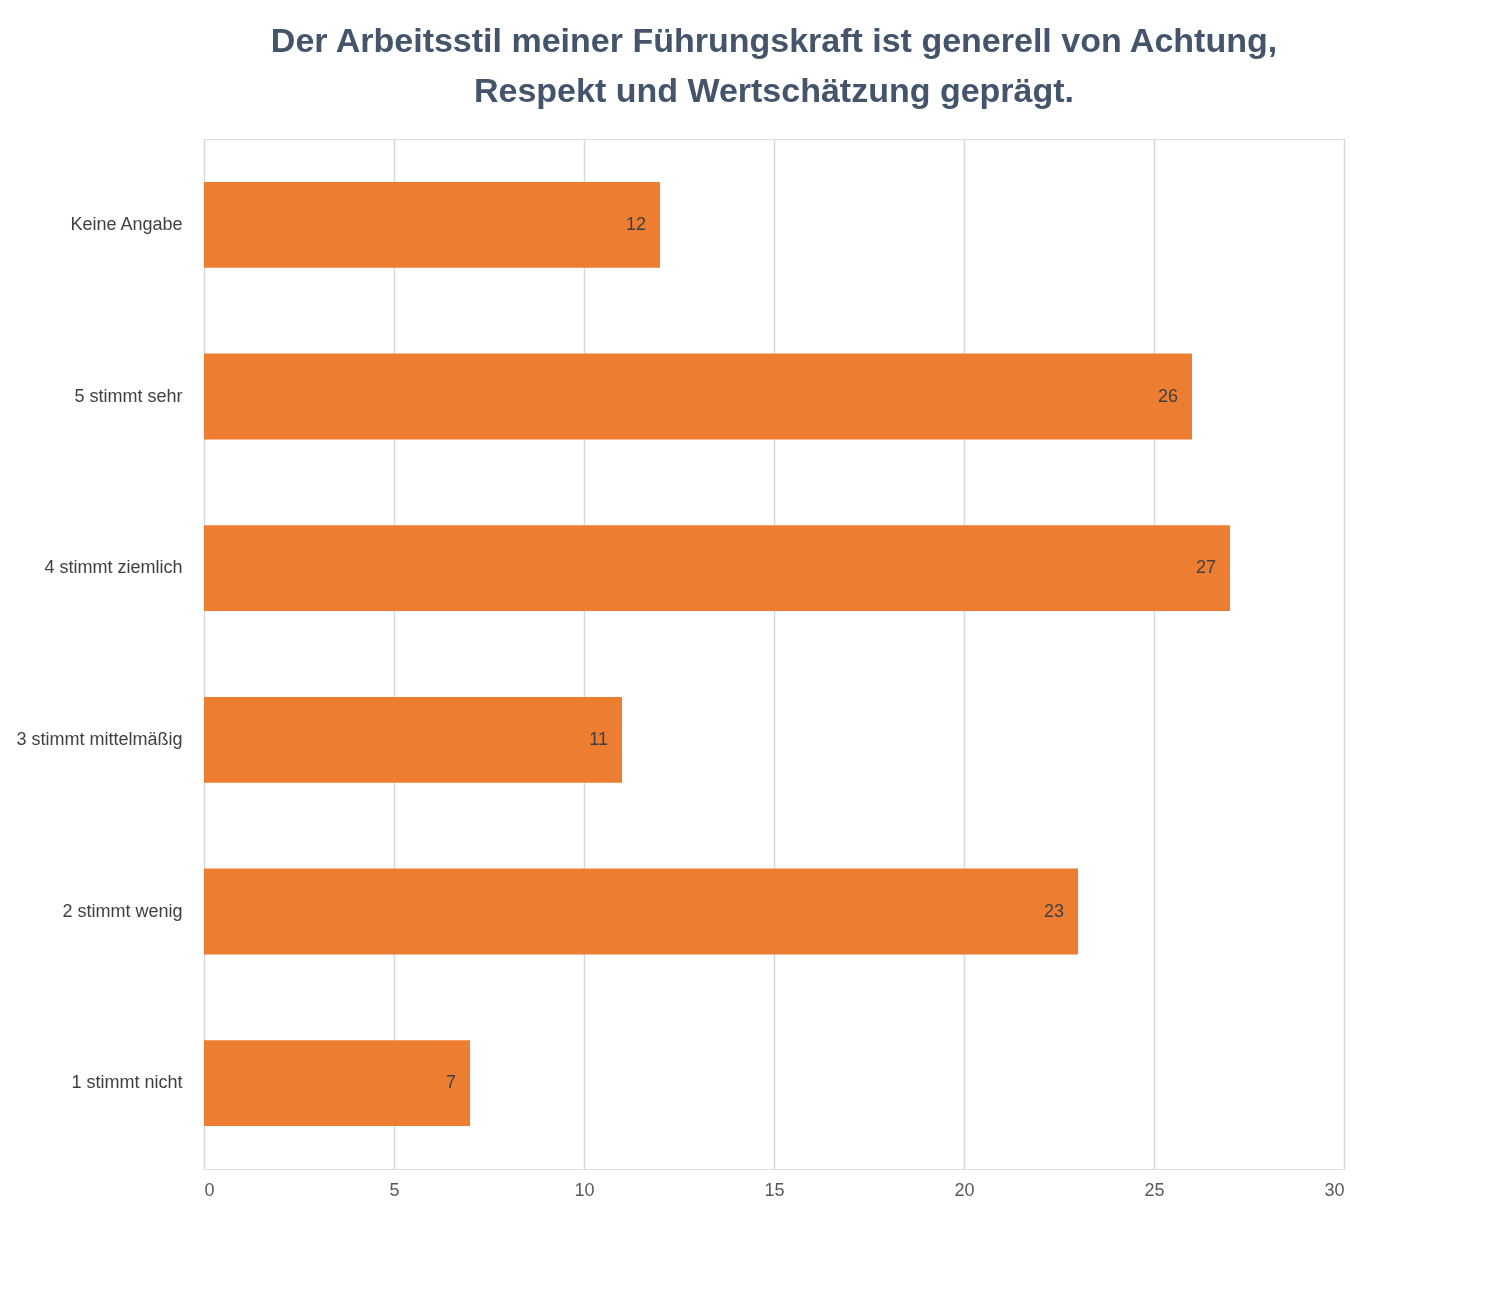 The image size is (1489, 1296). Describe the element at coordinates (394, 1189) in the screenshot. I see `x-tick-label: 5` at that location.